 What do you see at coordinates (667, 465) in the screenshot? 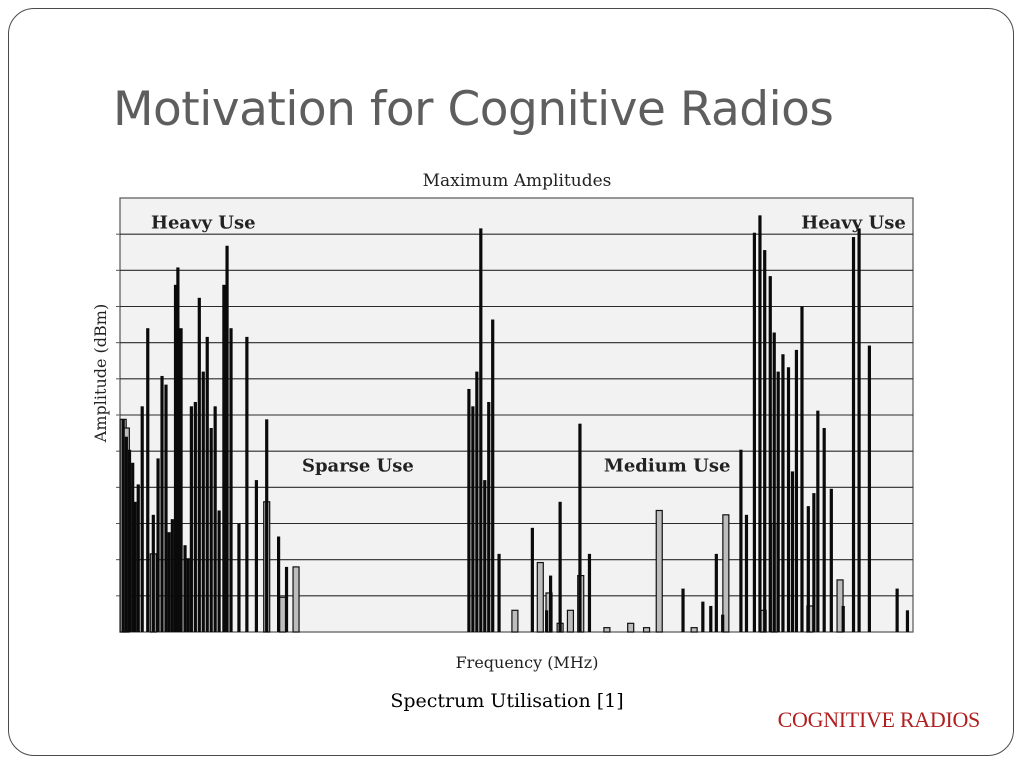
I see `annotation-label: Medium Use` at bounding box center [667, 465].